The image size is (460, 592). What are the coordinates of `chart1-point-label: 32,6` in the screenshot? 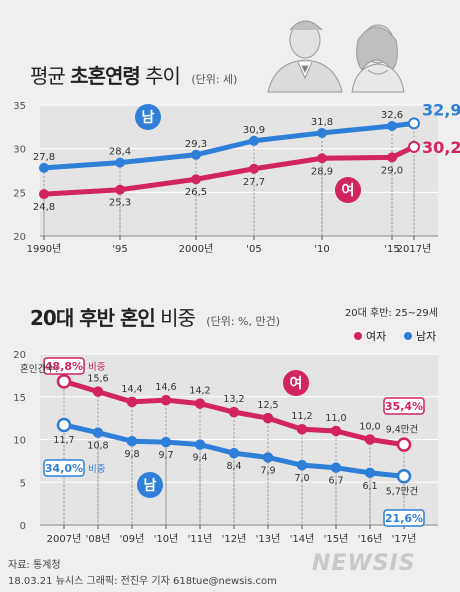 It's located at (392, 115).